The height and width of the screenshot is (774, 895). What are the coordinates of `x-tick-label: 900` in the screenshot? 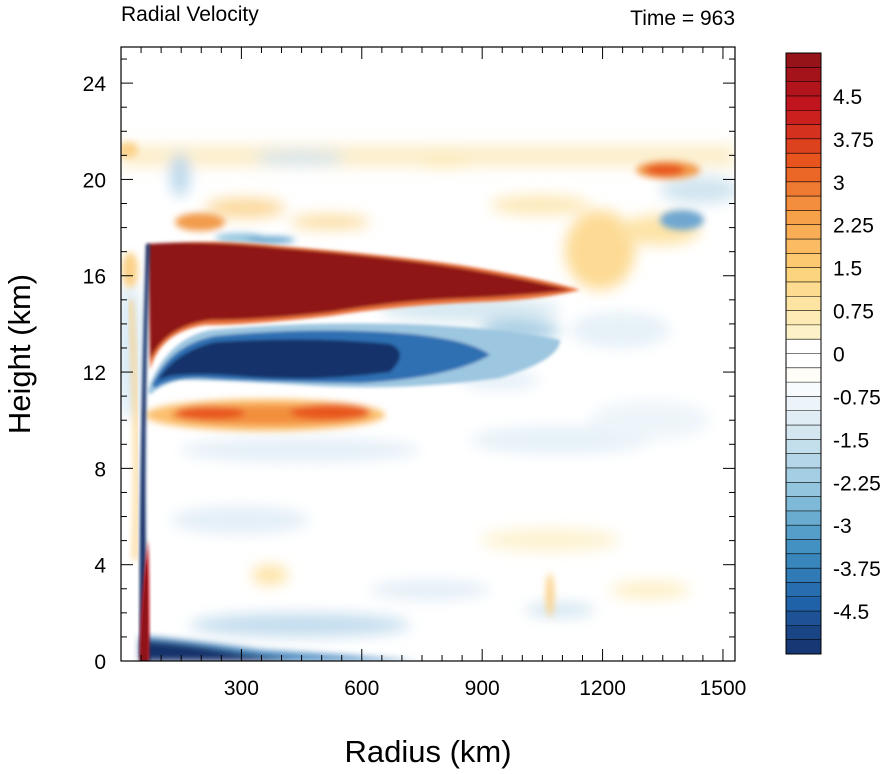 It's located at (482, 688).